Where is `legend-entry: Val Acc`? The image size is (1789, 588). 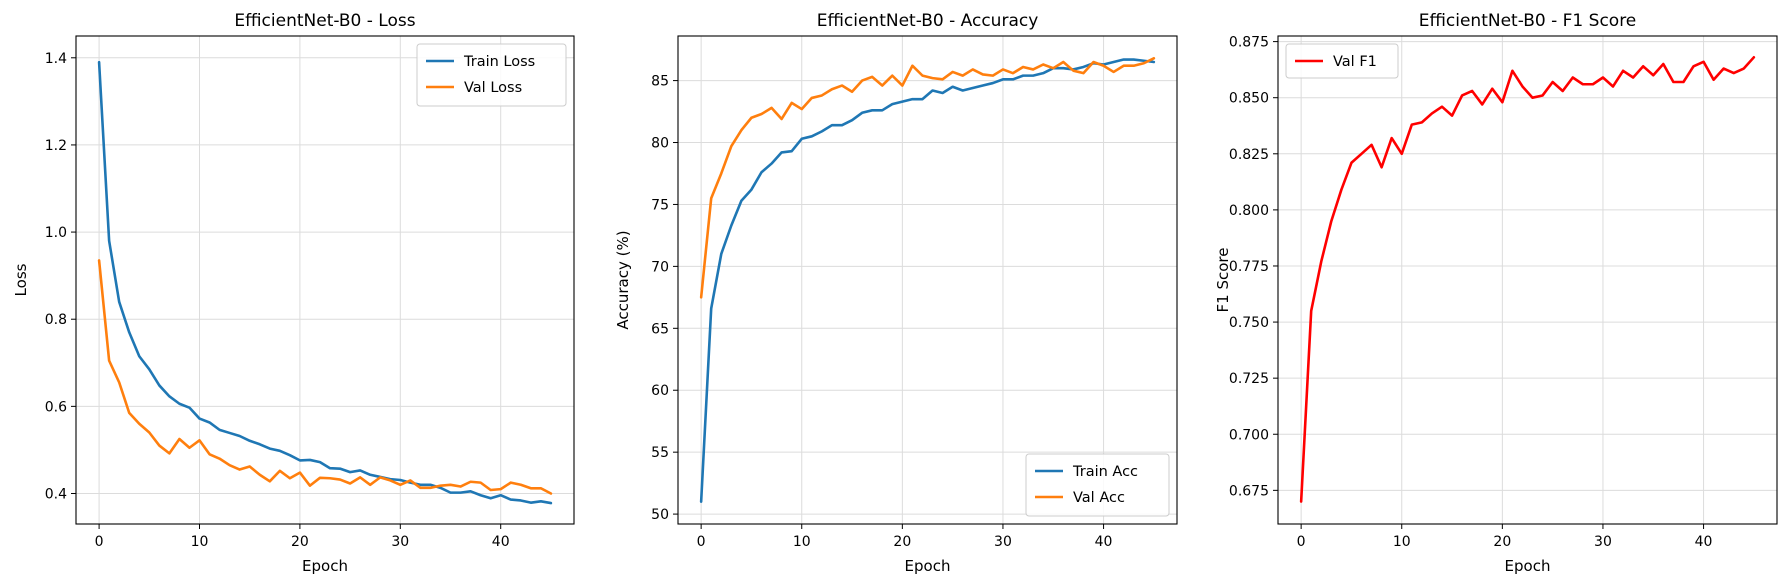 legend-entry: Val Acc is located at coordinates (1099, 498).